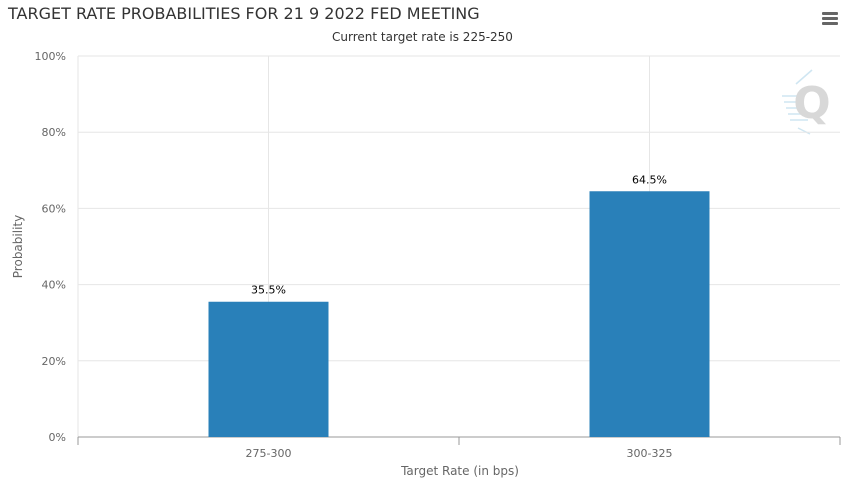 Image resolution: width=845 pixels, height=482 pixels. What do you see at coordinates (422, 37) in the screenshot?
I see `chart-subtitle: Current target rate is 225-250` at bounding box center [422, 37].